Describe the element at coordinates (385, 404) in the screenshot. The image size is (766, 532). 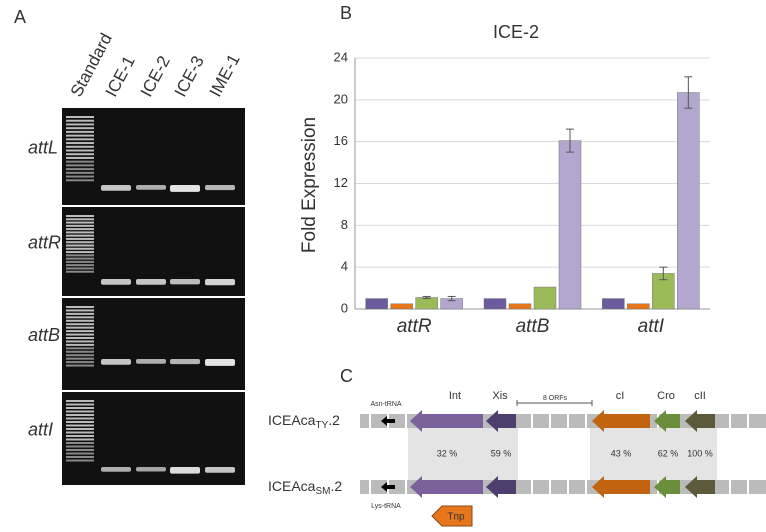
I see `trna-label: Asn-tRNA` at that location.